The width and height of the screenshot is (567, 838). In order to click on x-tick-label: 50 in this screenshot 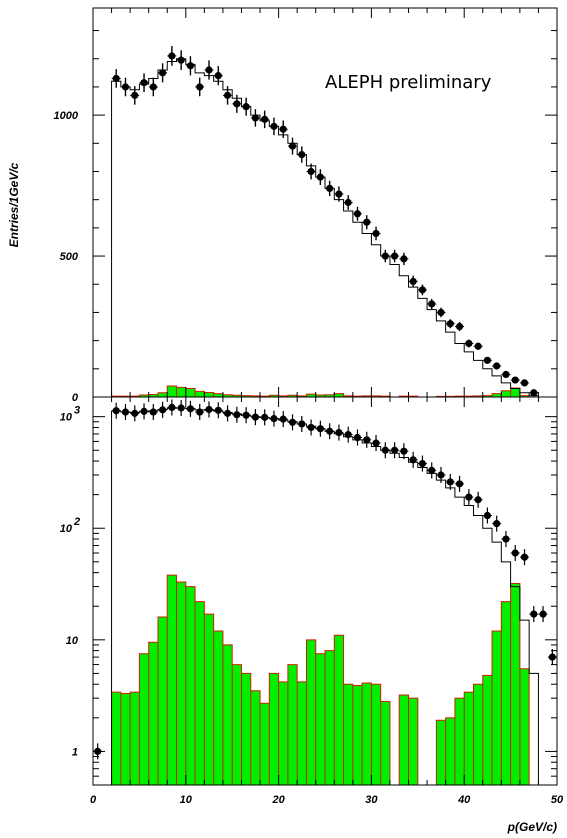, I will do `click(557, 800)`.